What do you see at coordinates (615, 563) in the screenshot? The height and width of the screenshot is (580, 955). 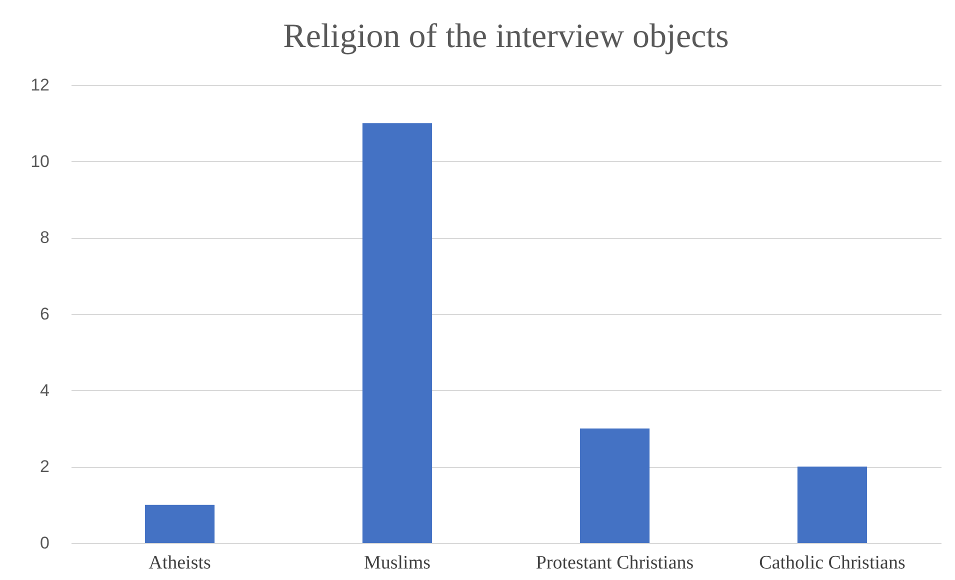 I see `x-tick-label: Protestant Christians` at bounding box center [615, 563].